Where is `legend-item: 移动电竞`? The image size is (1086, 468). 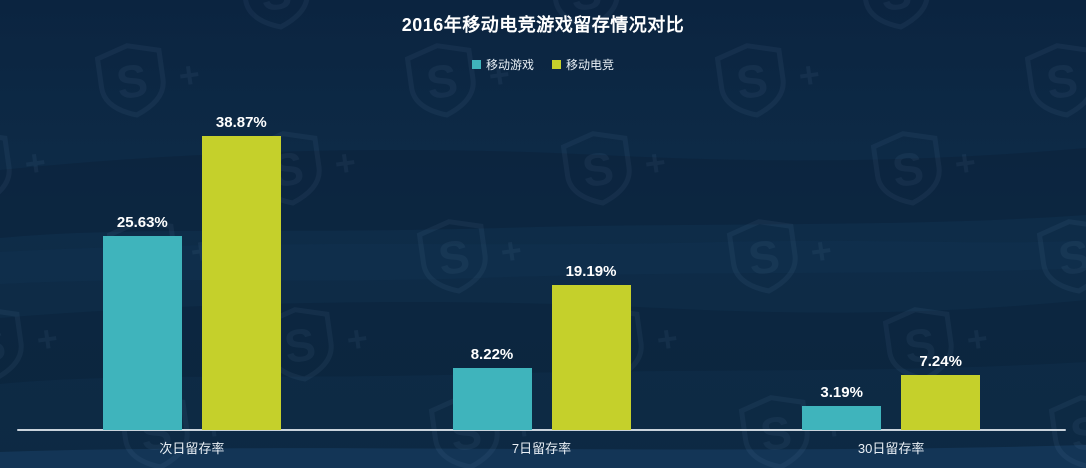
legend-item: 移动电竞 is located at coordinates (583, 64).